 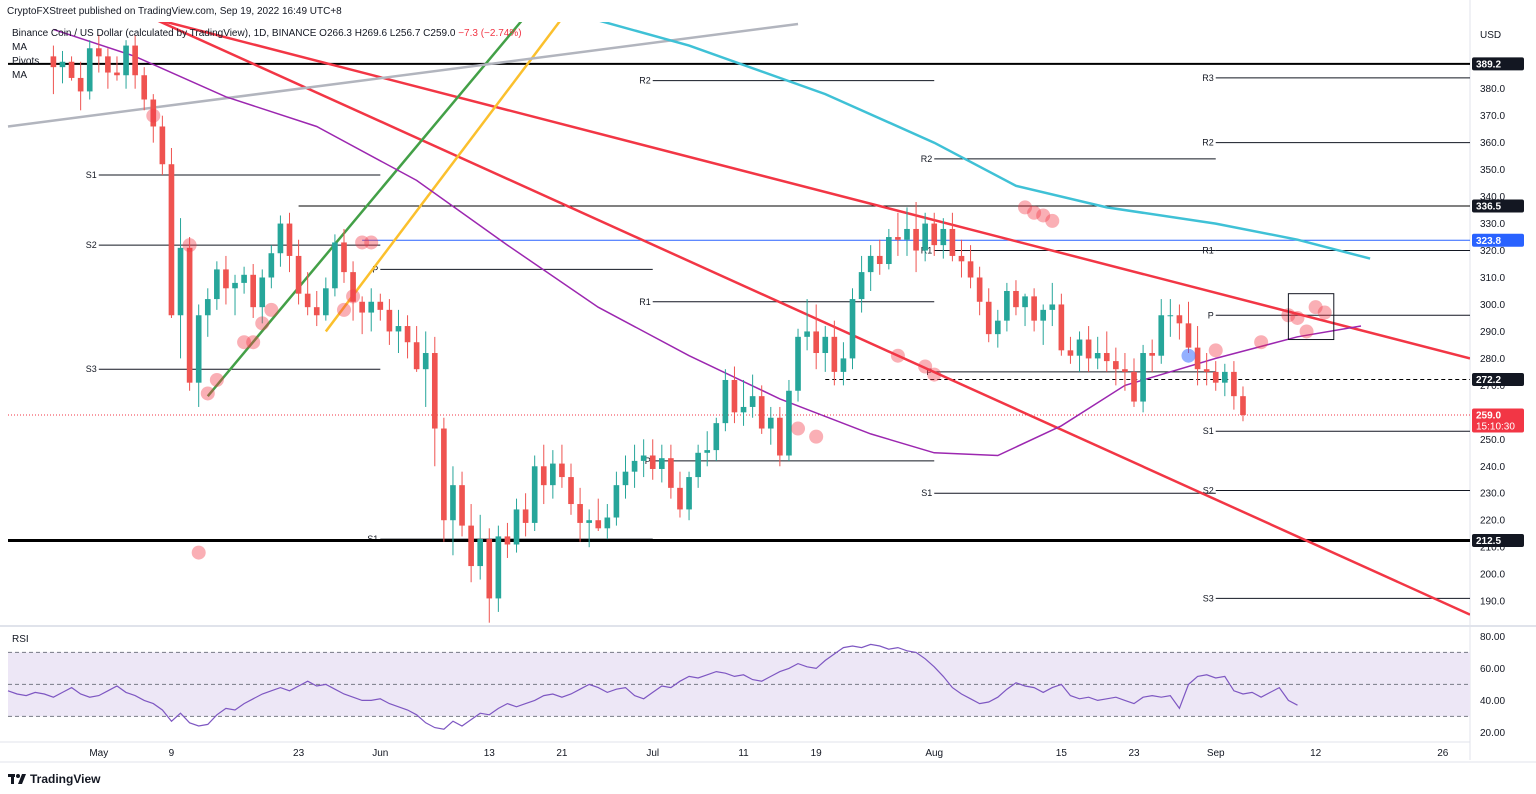 I want to click on price-tick-label: 280.0, so click(x=1492, y=359).